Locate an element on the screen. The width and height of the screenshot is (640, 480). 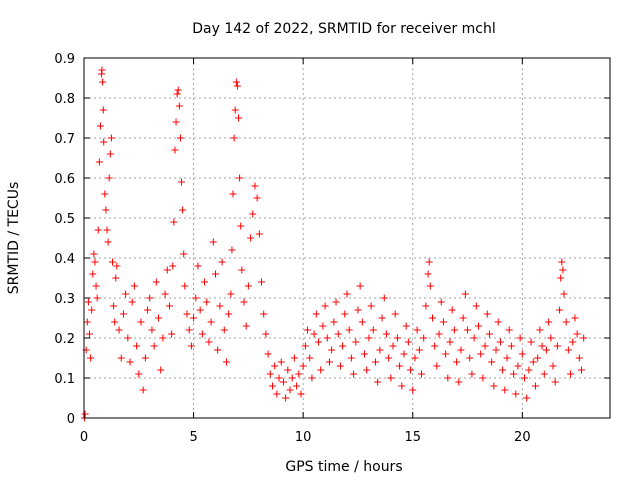
x-axis-label: GPS time / hours is located at coordinates (343, 467).